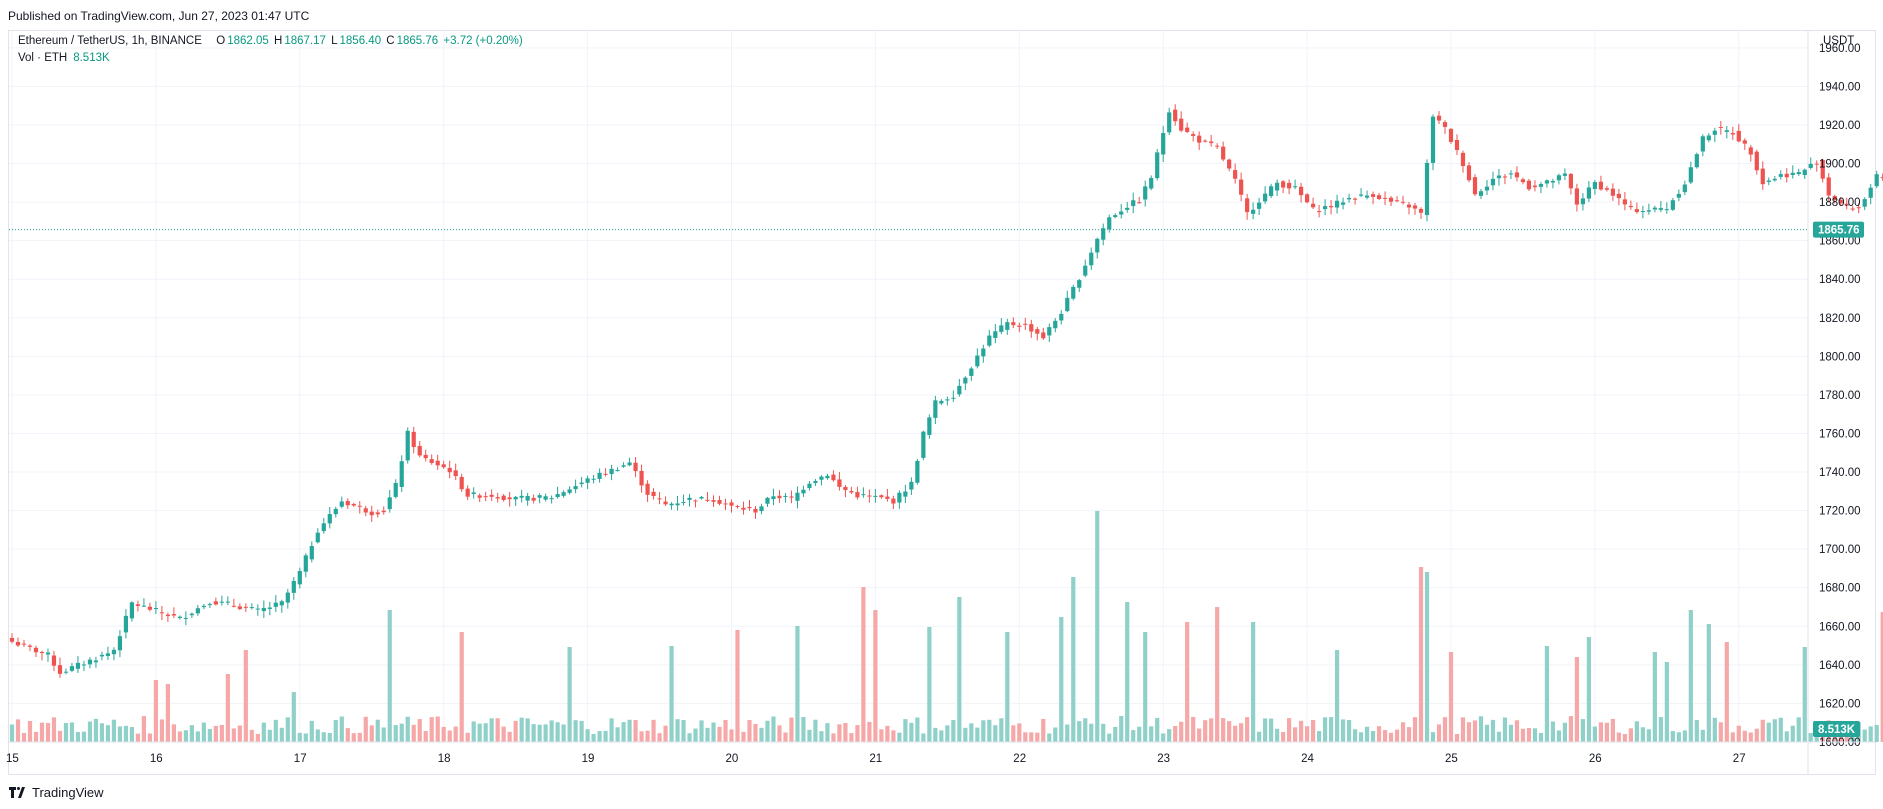 This screenshot has height=809, width=1883. Describe the element at coordinates (1840, 743) in the screenshot. I see `price-tick-label: 1600.00` at that location.